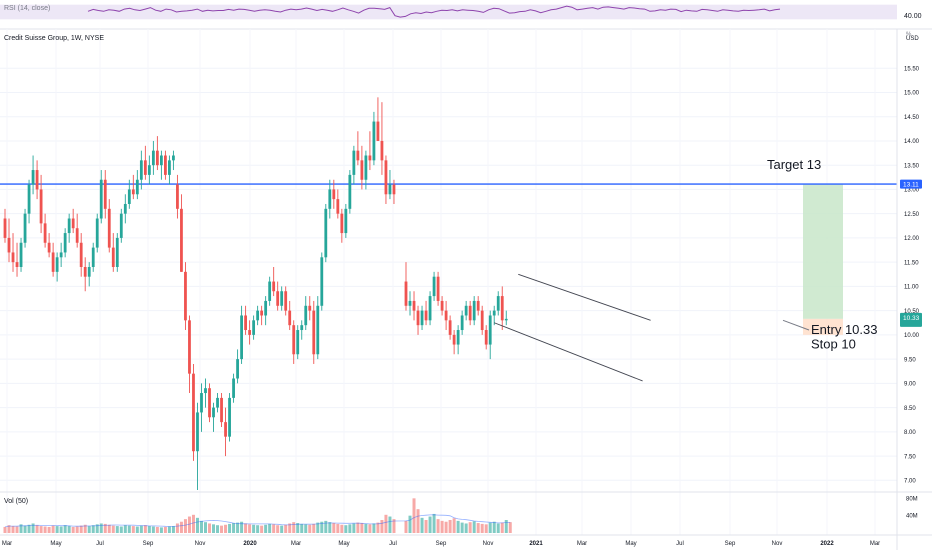  What do you see at coordinates (912, 215) in the screenshot?
I see `price-tick-label: 12.50` at bounding box center [912, 215].